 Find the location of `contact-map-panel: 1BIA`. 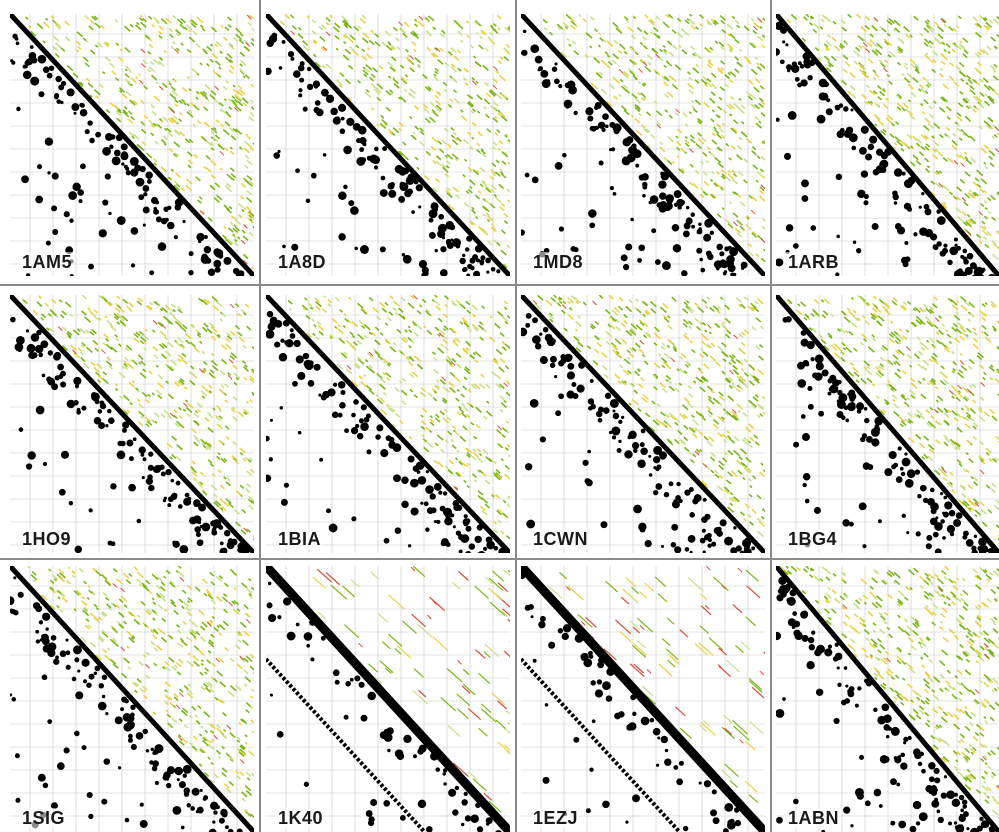

contact-map-panel: 1BIA is located at coordinates (388, 424).